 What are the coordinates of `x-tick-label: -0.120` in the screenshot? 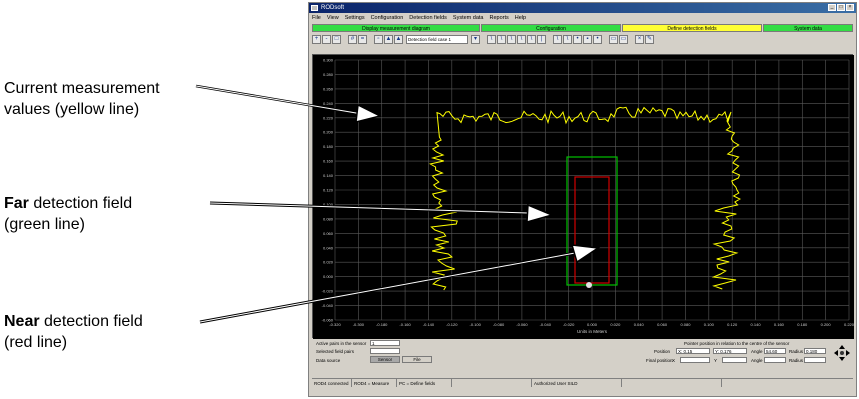 It's located at (452, 324).